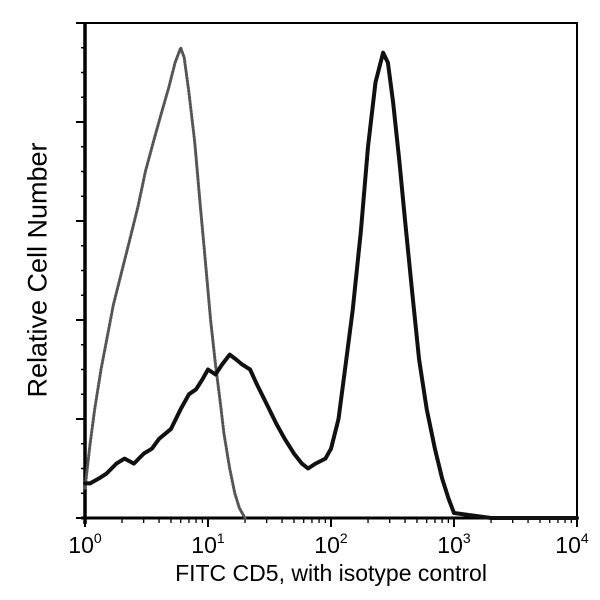 The image size is (600, 600). What do you see at coordinates (37, 270) in the screenshot?
I see `y-axis-label: Relative Cell Number` at bounding box center [37, 270].